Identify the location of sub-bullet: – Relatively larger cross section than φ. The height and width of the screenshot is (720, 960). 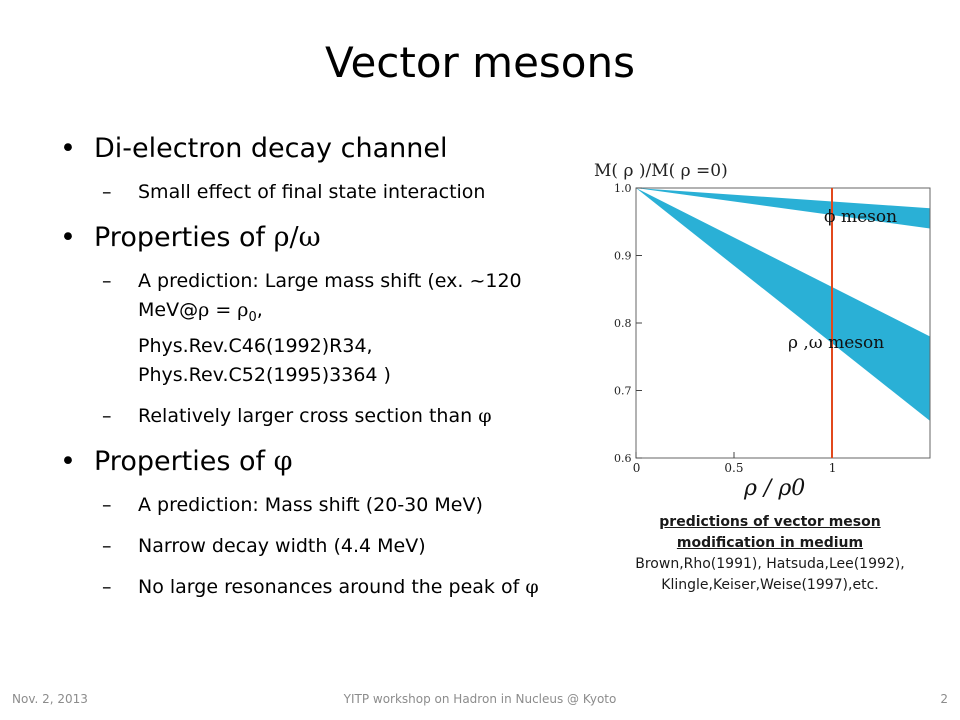
(325, 416).